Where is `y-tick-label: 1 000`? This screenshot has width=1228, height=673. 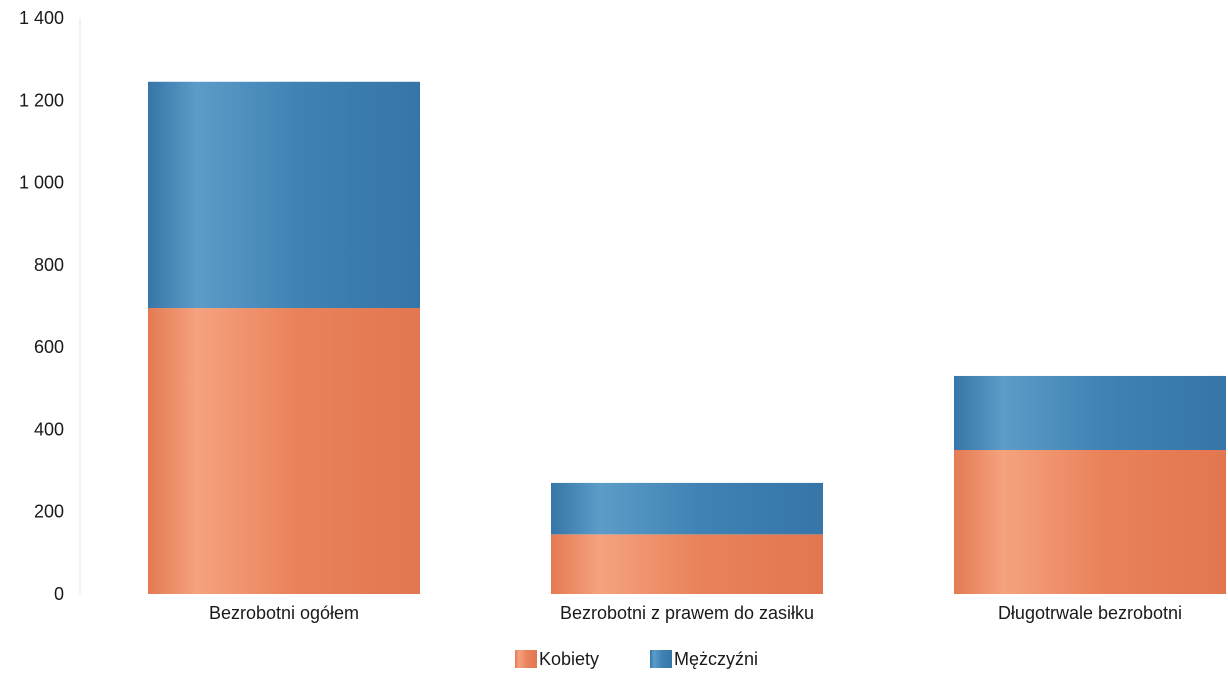 y-tick-label: 1 000 is located at coordinates (41, 183).